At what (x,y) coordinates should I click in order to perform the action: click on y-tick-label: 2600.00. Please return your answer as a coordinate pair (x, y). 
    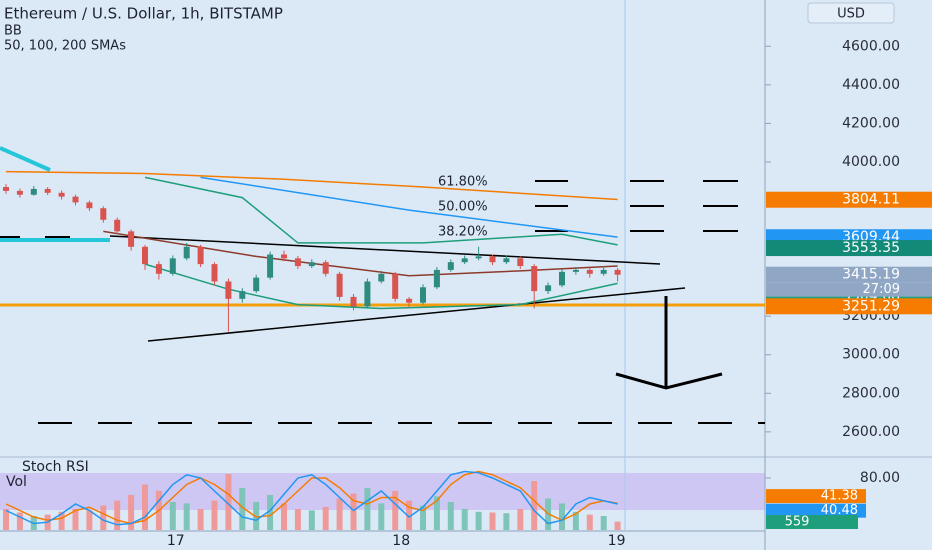
    Looking at the image, I should click on (871, 432).